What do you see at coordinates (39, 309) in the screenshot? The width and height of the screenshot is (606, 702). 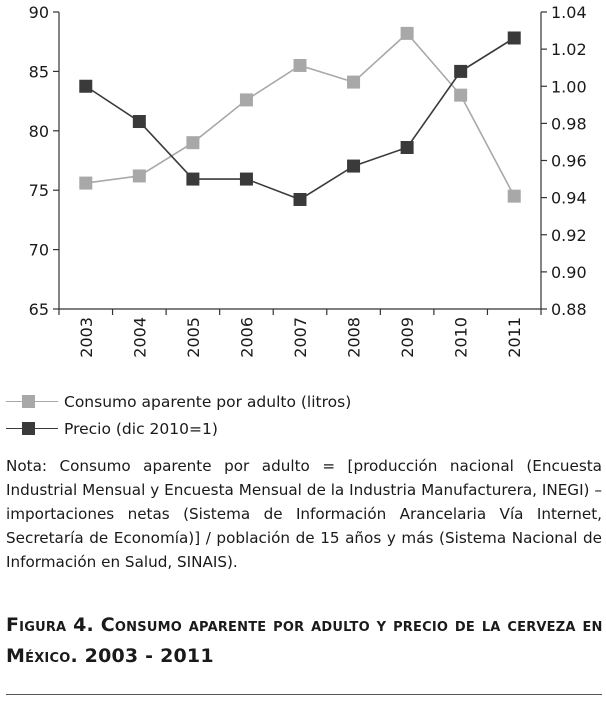 I see `left-tick-label: 65` at bounding box center [39, 309].